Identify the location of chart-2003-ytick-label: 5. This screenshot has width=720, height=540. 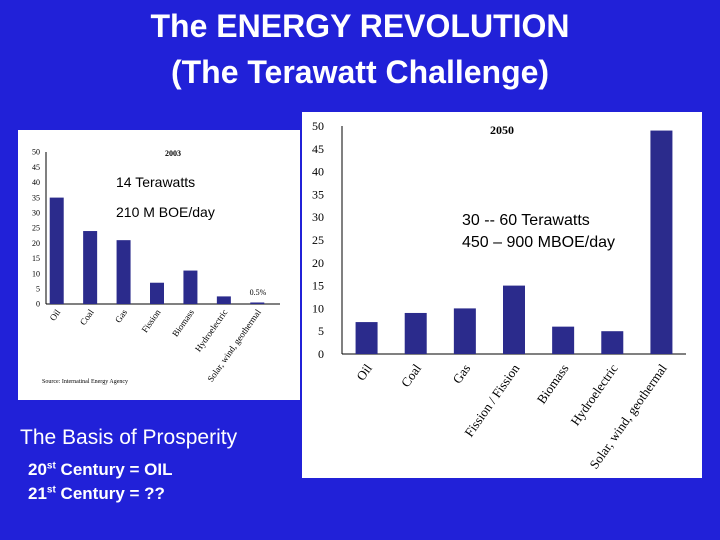
(38, 288).